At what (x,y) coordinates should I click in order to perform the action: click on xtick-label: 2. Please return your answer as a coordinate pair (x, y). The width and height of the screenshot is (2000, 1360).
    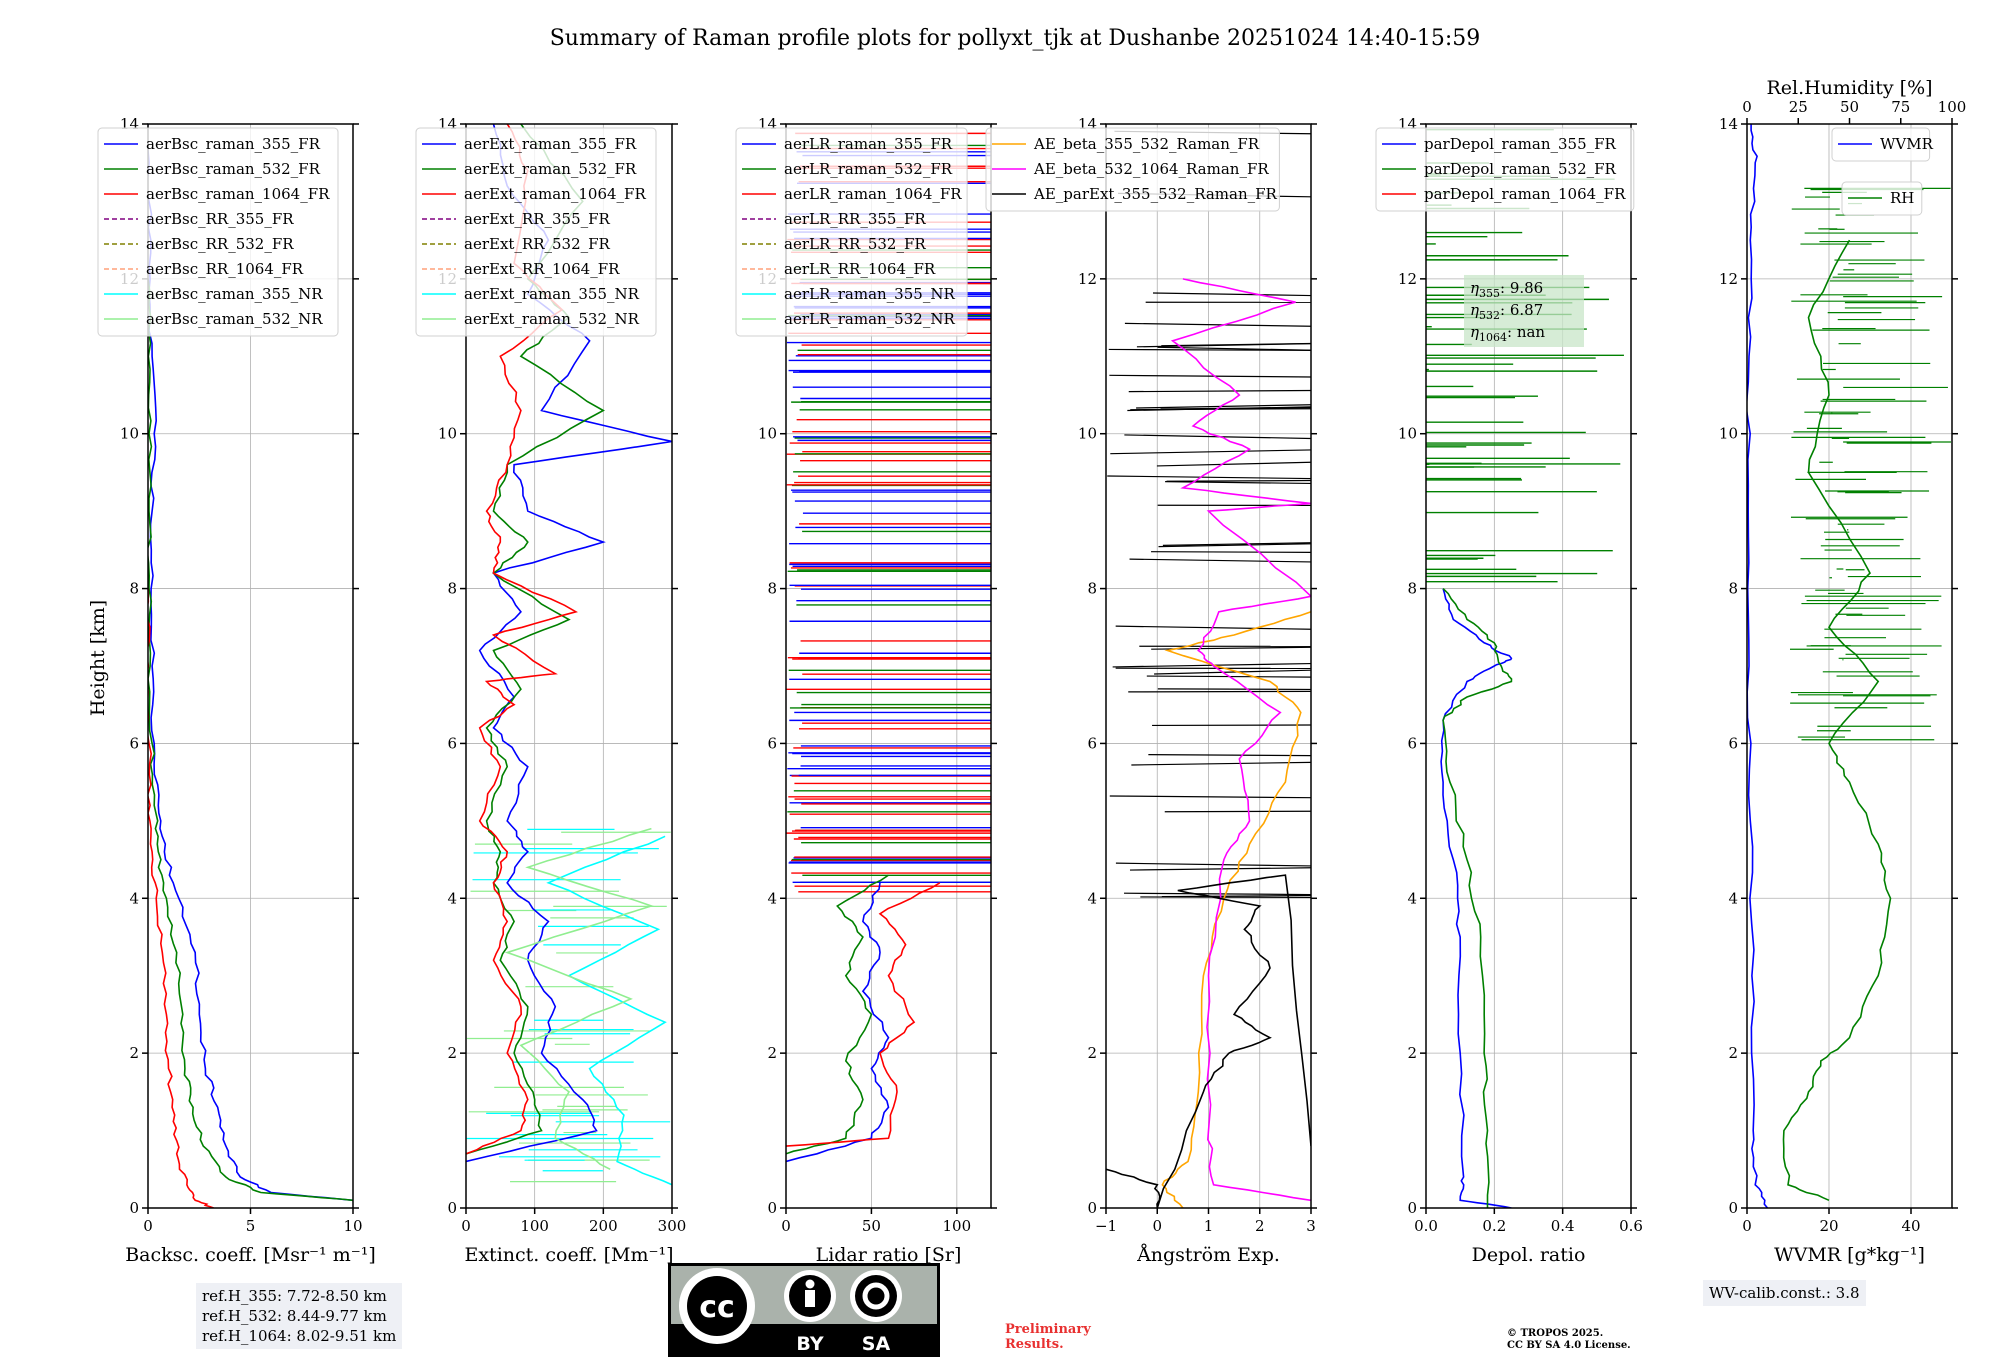
    Looking at the image, I should click on (1260, 1226).